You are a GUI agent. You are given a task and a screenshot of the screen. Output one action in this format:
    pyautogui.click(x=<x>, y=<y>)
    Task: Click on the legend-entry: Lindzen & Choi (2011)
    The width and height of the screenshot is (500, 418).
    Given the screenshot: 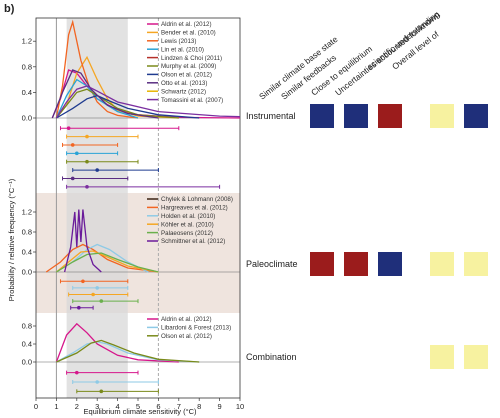 What is the action you would take?
    pyautogui.click(x=191, y=58)
    